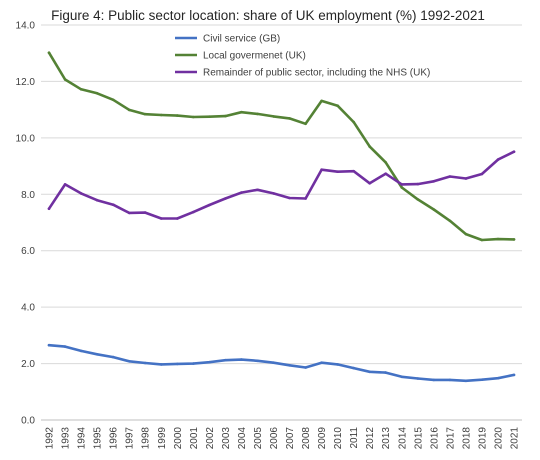 The image size is (540, 460). I want to click on x-tick-label: 2006, so click(274, 438).